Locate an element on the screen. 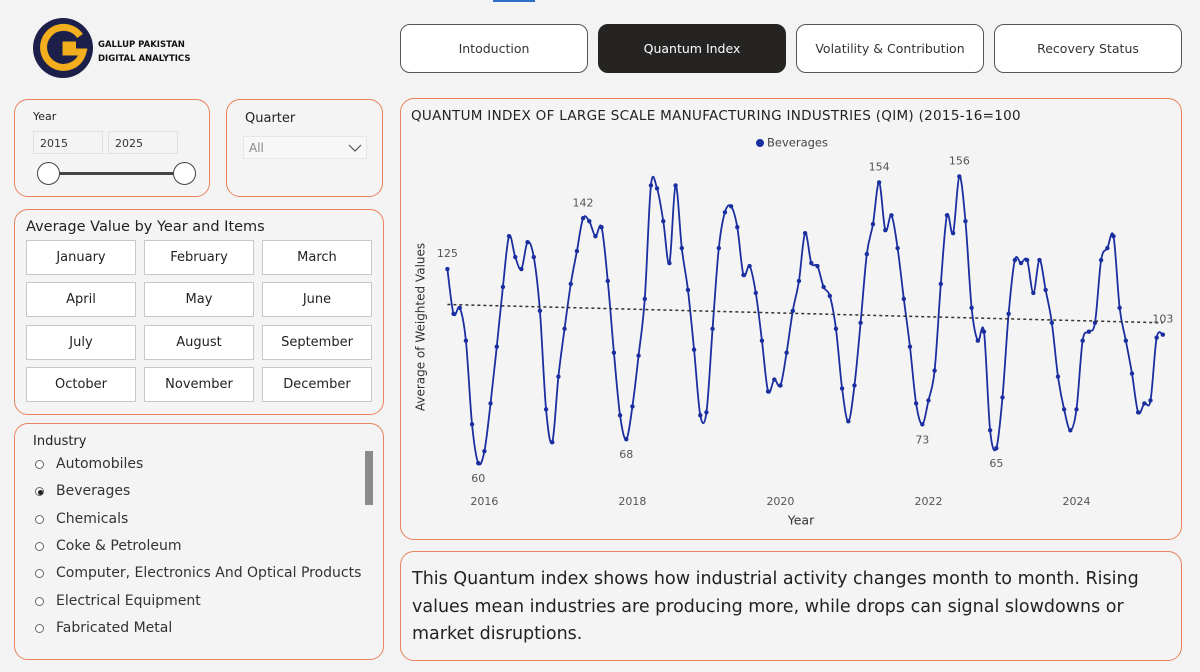  data-label: 125 is located at coordinates (446, 253).